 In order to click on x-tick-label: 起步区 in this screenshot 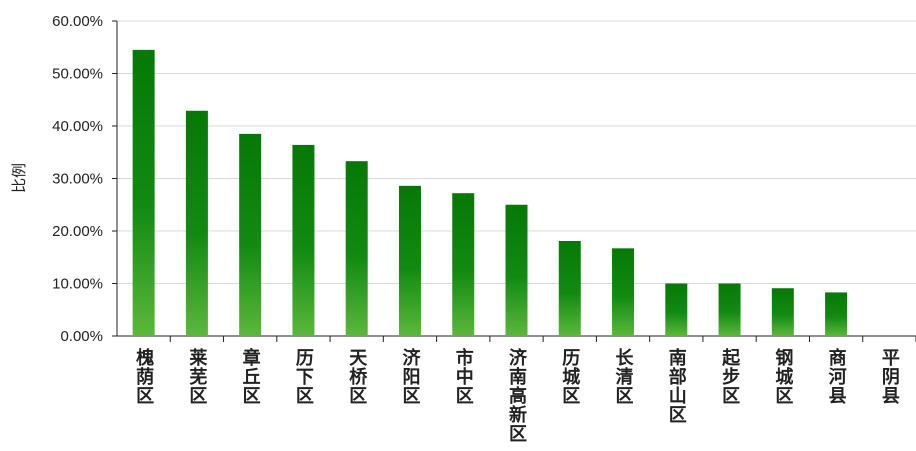, I will do `click(730, 376)`.